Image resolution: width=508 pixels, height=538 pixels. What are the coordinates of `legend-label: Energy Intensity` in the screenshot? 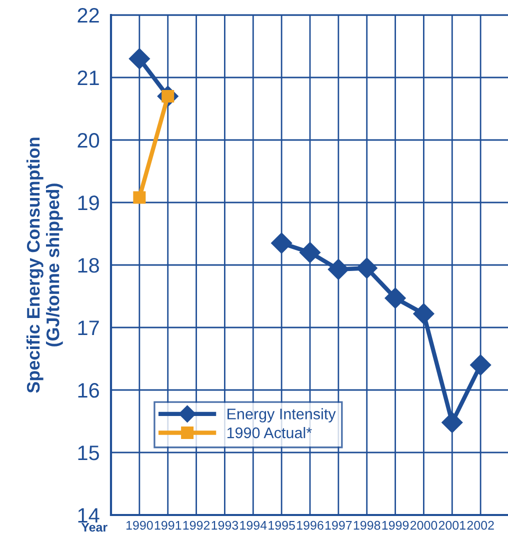 It's located at (282, 415).